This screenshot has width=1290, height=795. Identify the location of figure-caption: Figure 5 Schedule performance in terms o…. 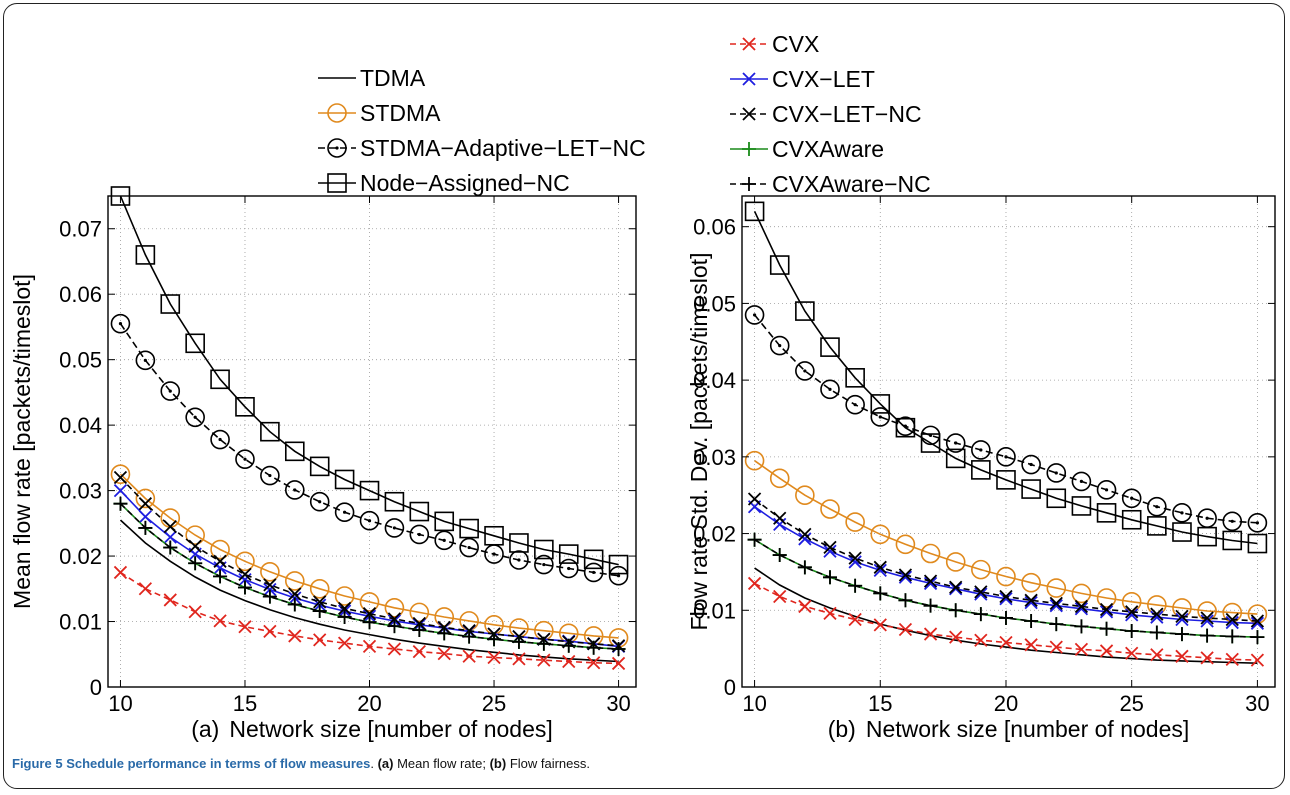
(301, 763).